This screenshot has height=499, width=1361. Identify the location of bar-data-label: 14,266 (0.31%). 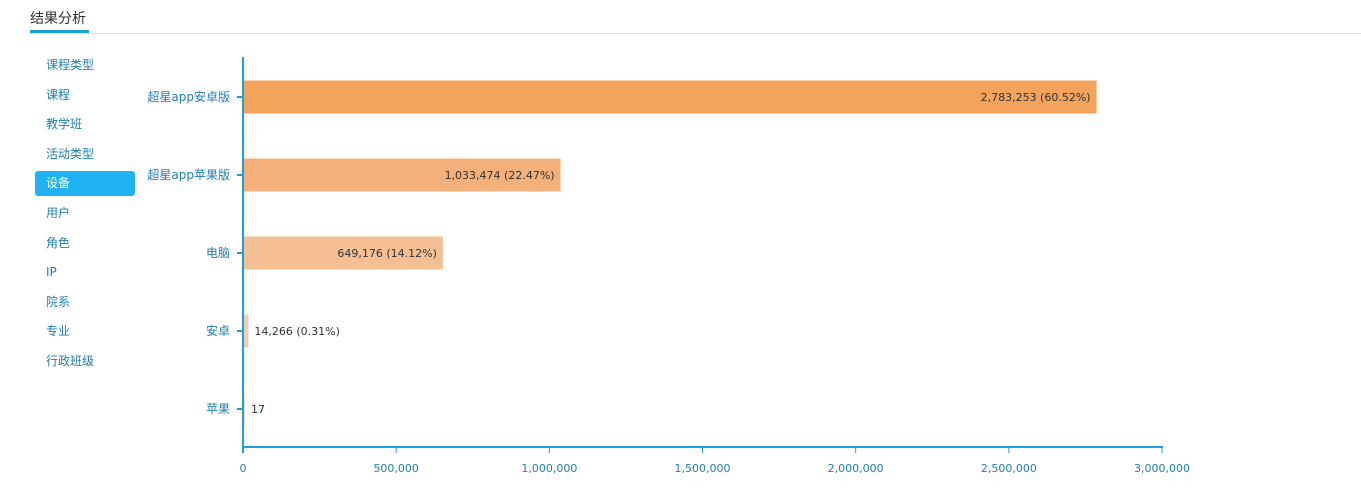
(297, 331).